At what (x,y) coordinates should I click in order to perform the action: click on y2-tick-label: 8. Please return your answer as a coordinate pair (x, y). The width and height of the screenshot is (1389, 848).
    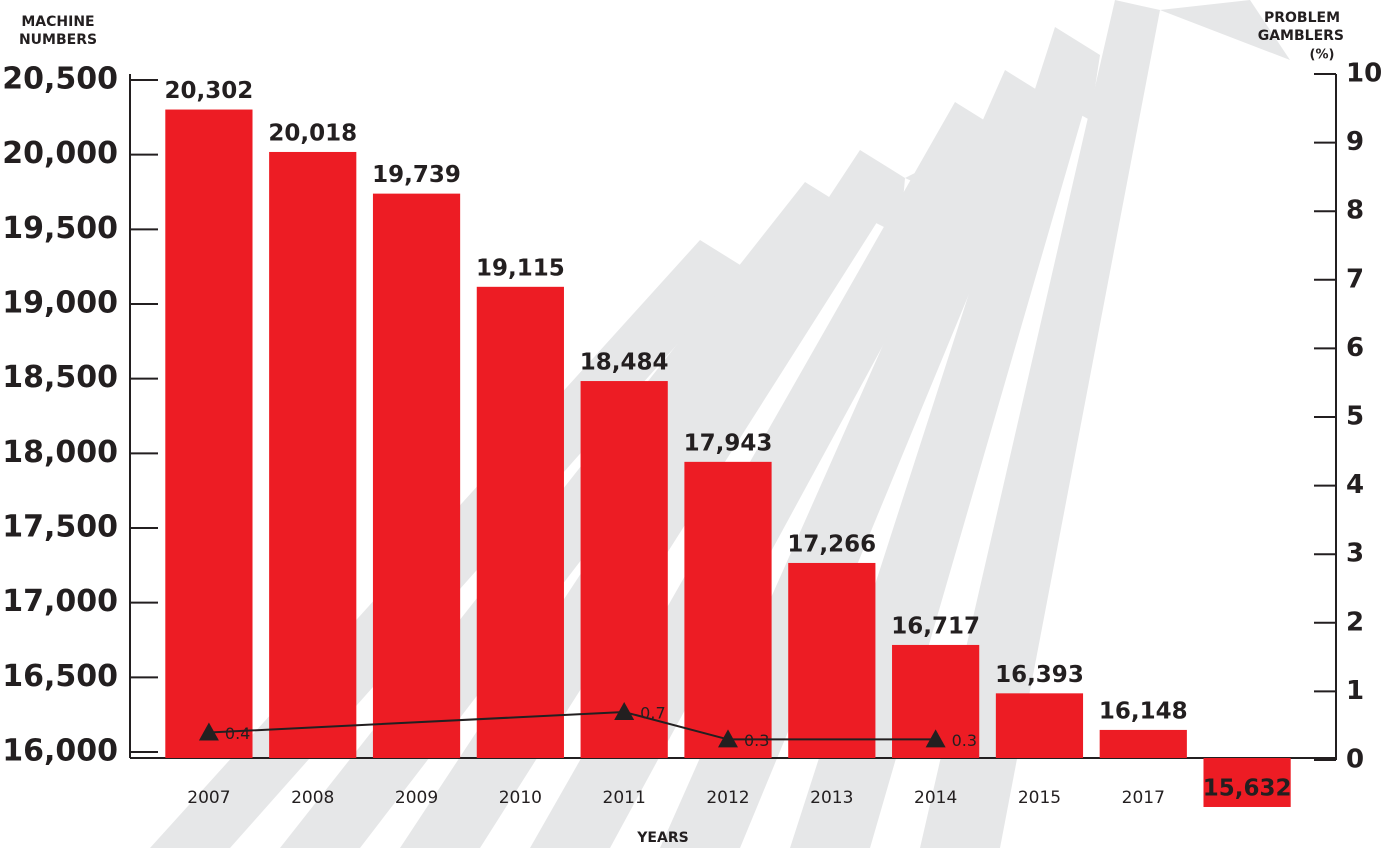
    Looking at the image, I should click on (1355, 211).